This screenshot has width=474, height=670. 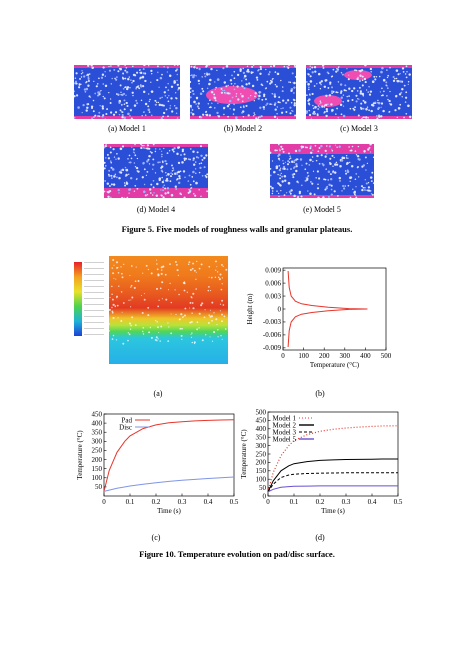 What do you see at coordinates (156, 171) in the screenshot?
I see `model-4-image` at bounding box center [156, 171].